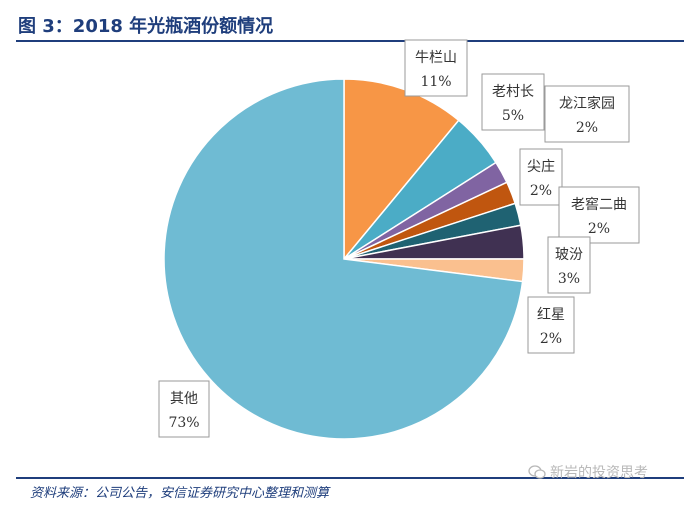 This screenshot has width=700, height=507. Describe the element at coordinates (184, 399) in the screenshot. I see `slice-label: 其他` at that location.